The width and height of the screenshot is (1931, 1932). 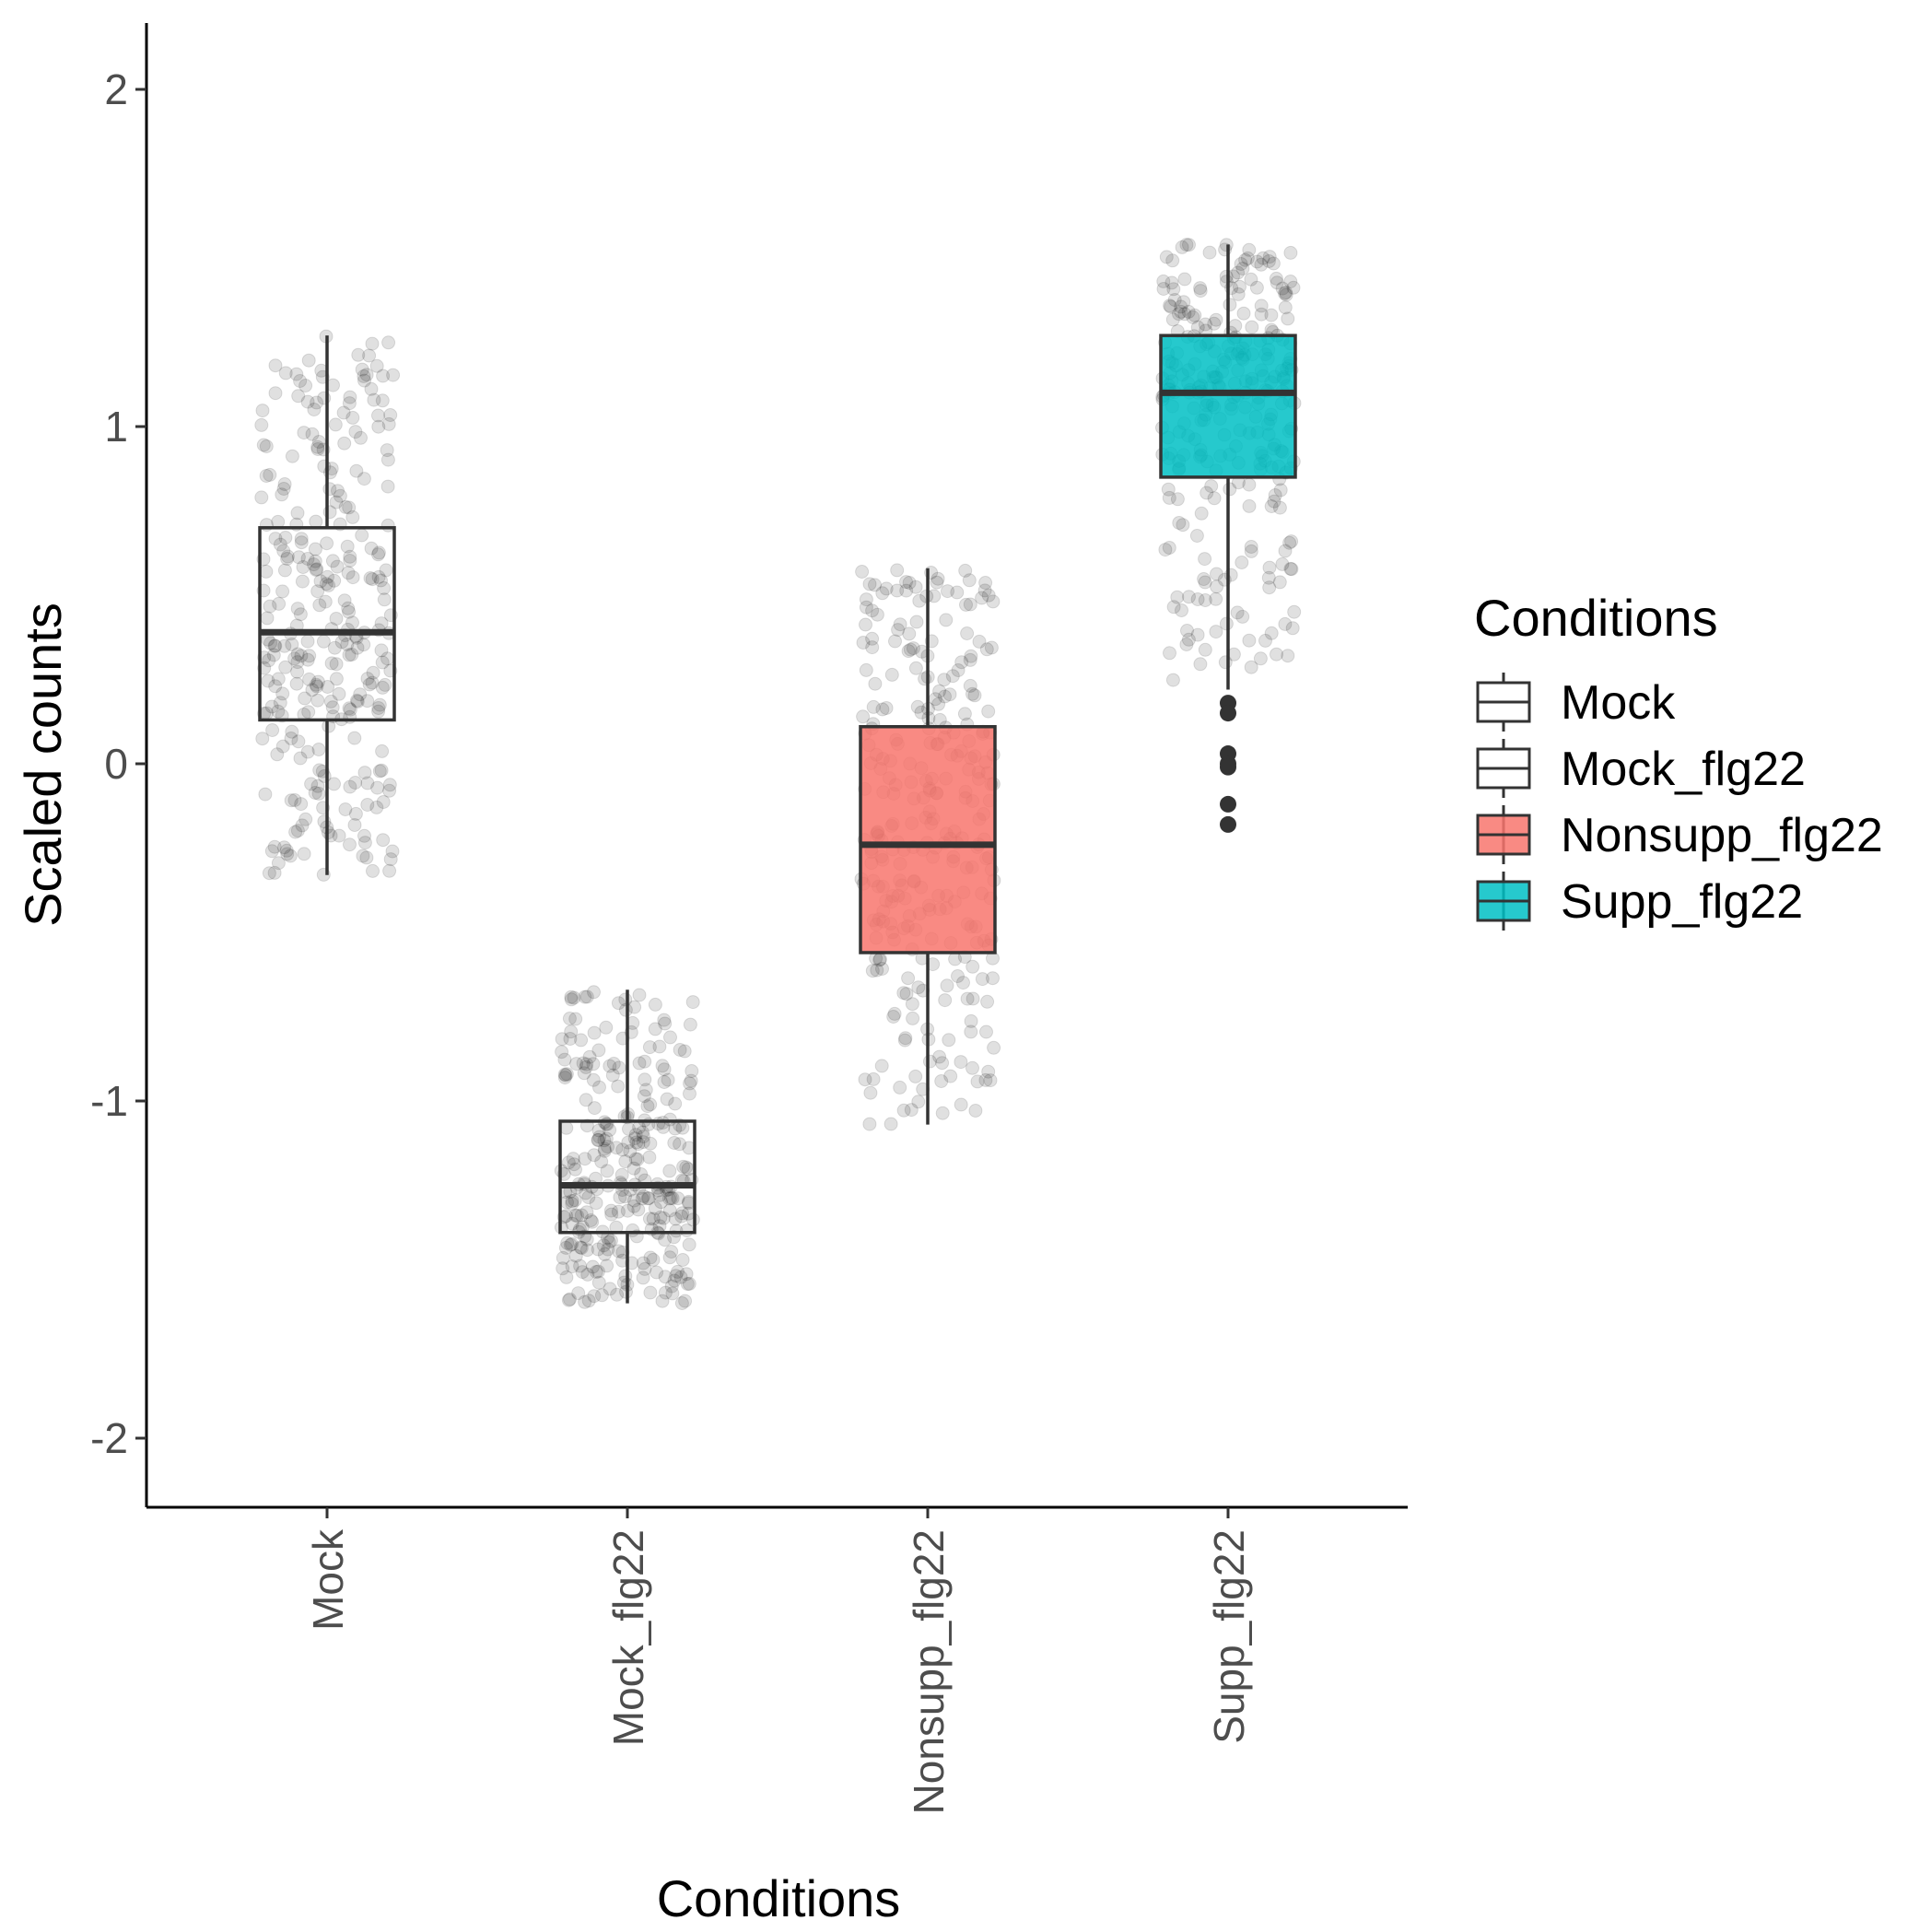 I want to click on y-tick-label: 0, so click(x=116, y=764).